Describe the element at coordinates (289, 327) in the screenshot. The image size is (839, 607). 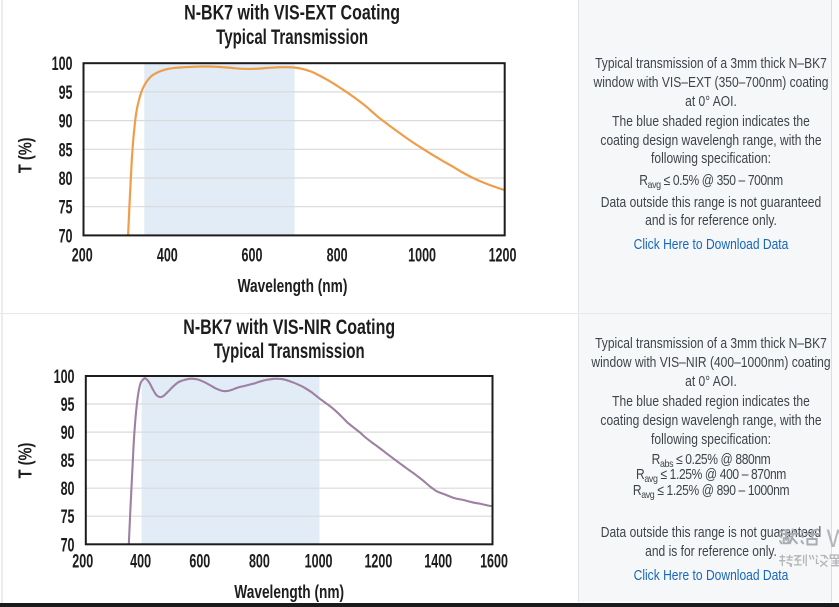
I see `svg-text: N-BK7 with VIS-NIR Coating` at that location.